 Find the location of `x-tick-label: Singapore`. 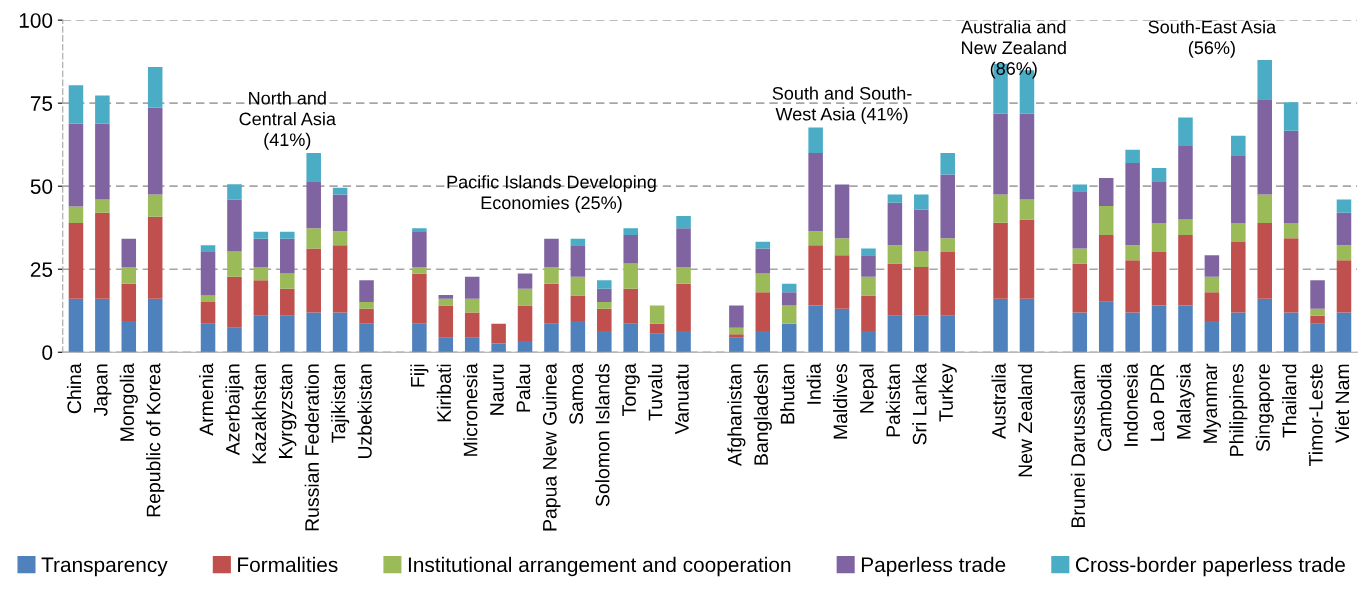

x-tick-label: Singapore is located at coordinates (1264, 408).